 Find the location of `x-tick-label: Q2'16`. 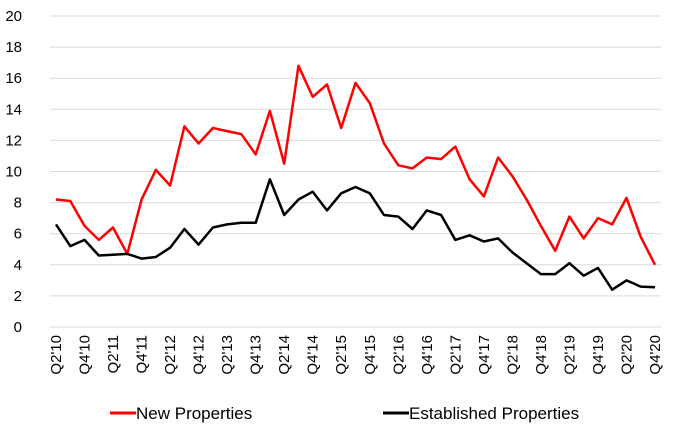

x-tick-label: Q2'16 is located at coordinates (398, 355).